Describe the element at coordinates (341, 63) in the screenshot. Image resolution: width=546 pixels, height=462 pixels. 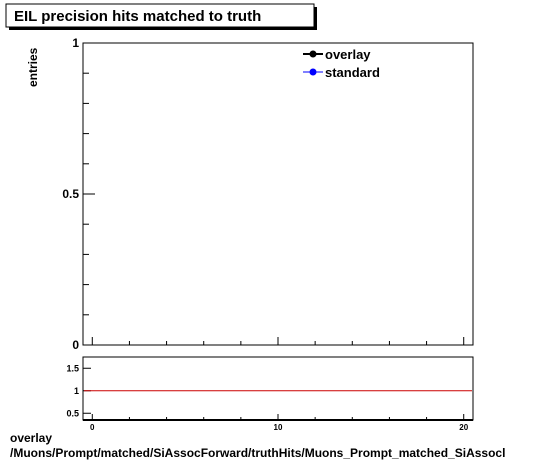
I see `legend: overlay standard` at that location.